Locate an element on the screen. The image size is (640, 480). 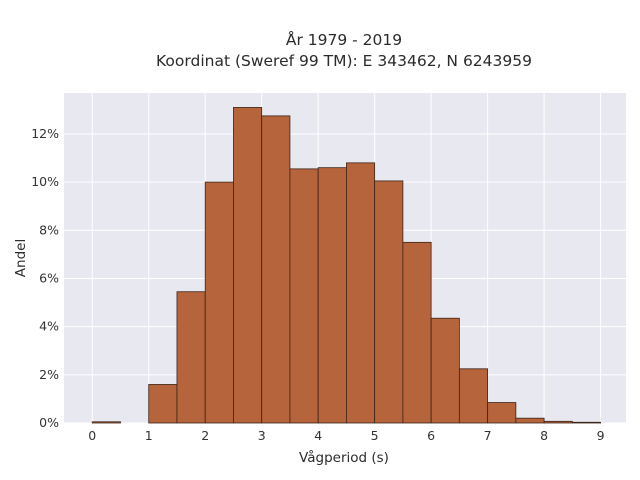
y-axis-ticks: 0% 2% 4% 6% 8% 10% 12% is located at coordinates (45, 278).